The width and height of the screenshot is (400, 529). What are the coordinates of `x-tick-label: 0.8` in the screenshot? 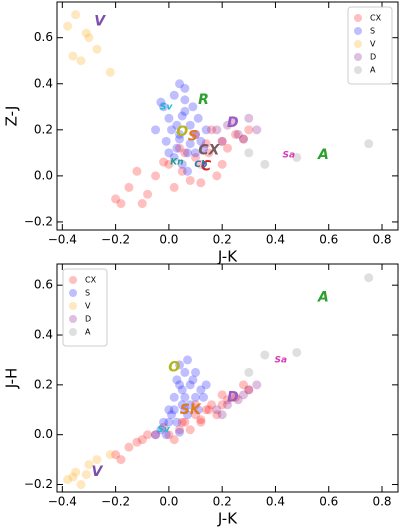 It's located at (381, 502).